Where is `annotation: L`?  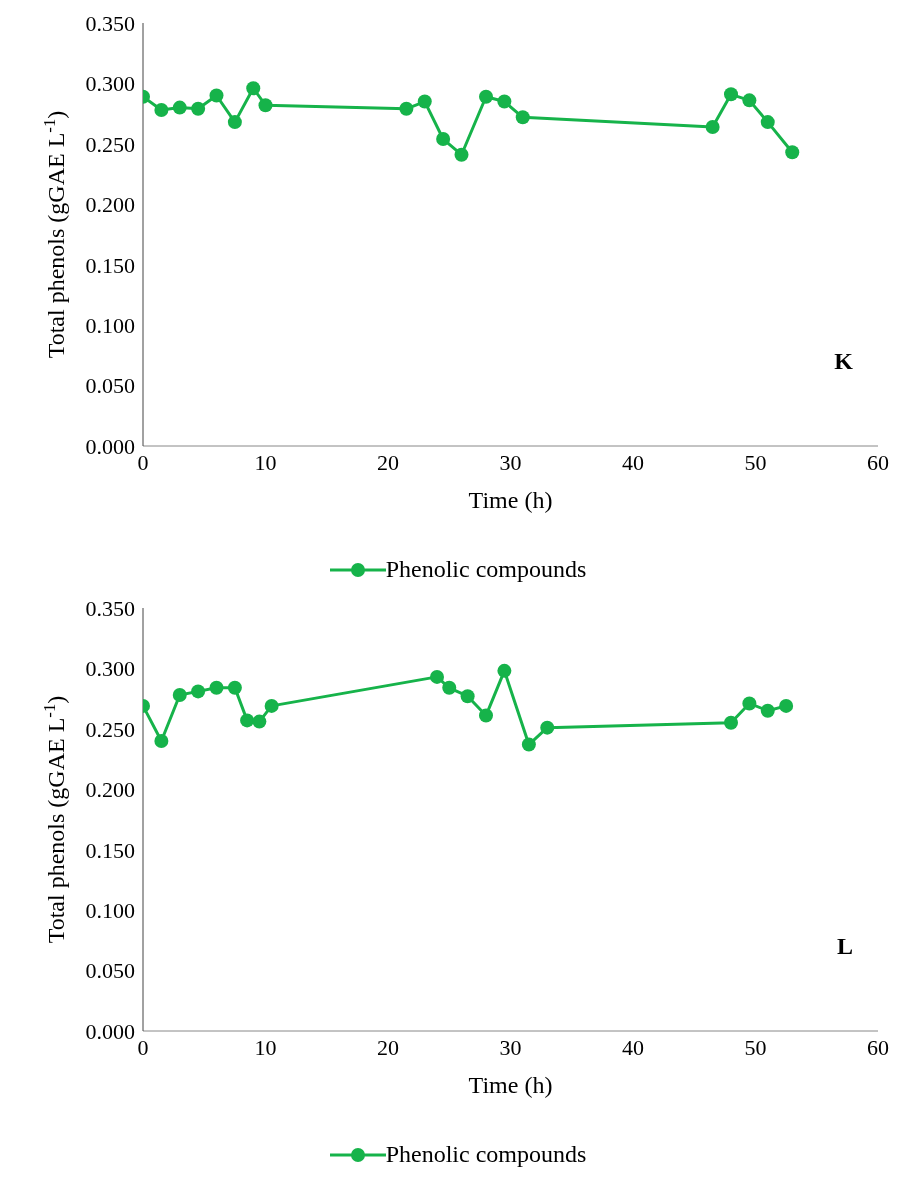
annotation: L is located at coordinates (844, 946).